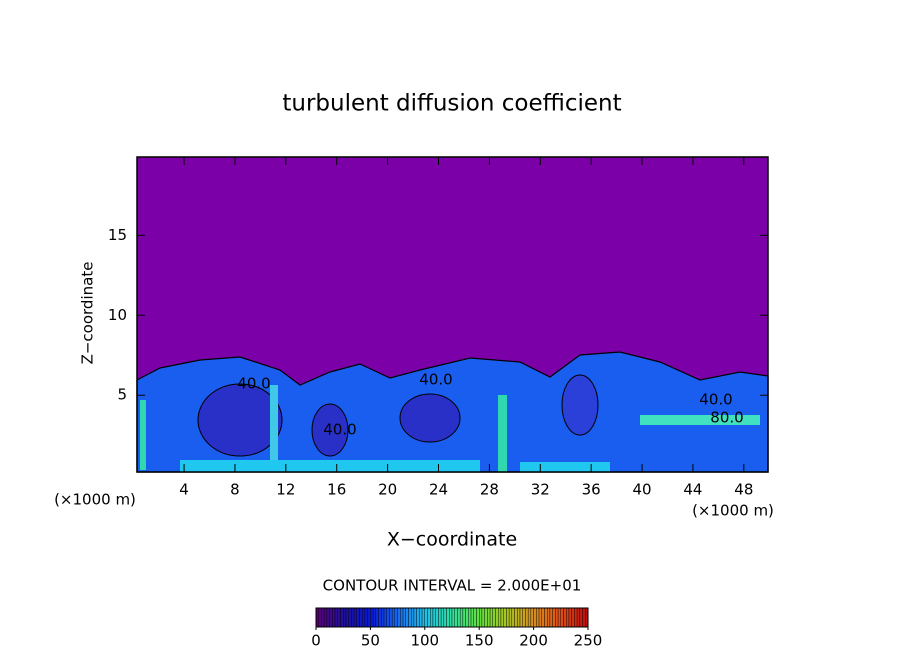 The width and height of the screenshot is (904, 654). I want to click on y-tick-label: 15, so click(117, 235).